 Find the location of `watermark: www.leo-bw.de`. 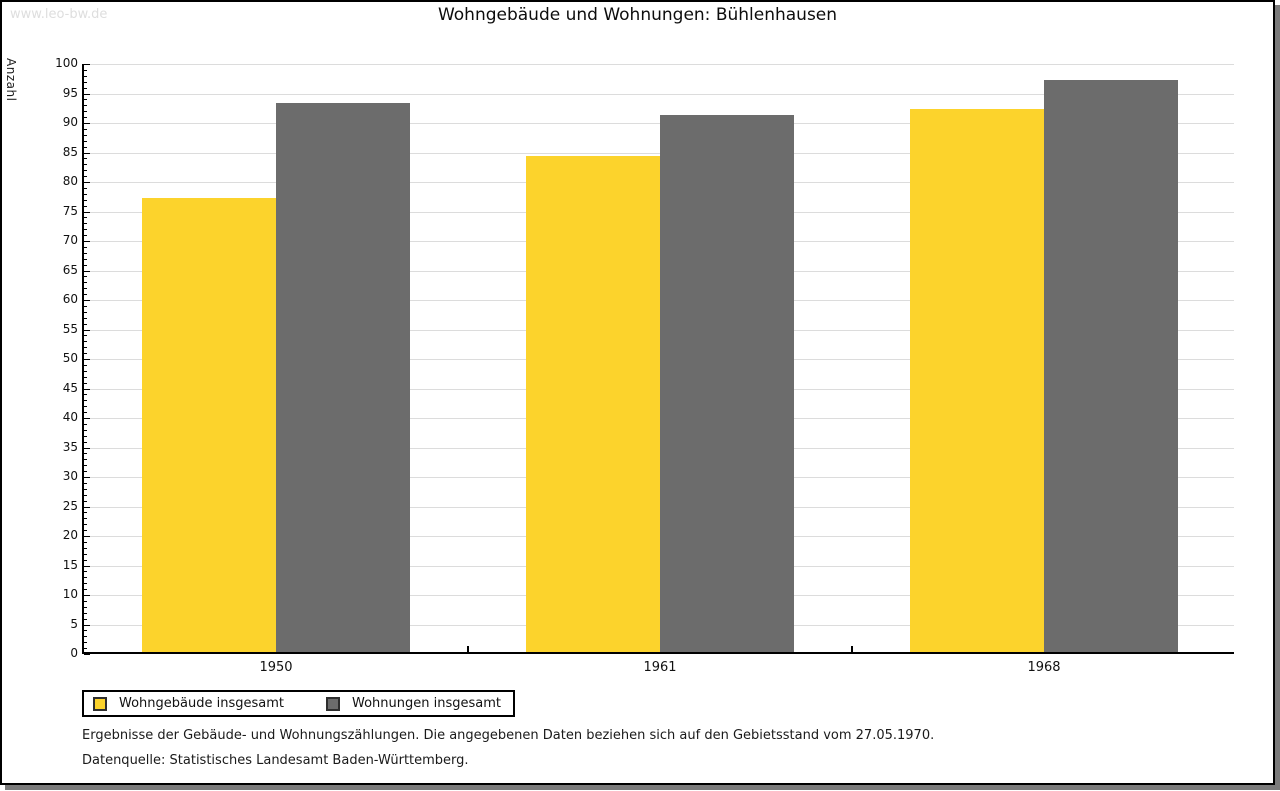

watermark: www.leo-bw.de is located at coordinates (59, 14).